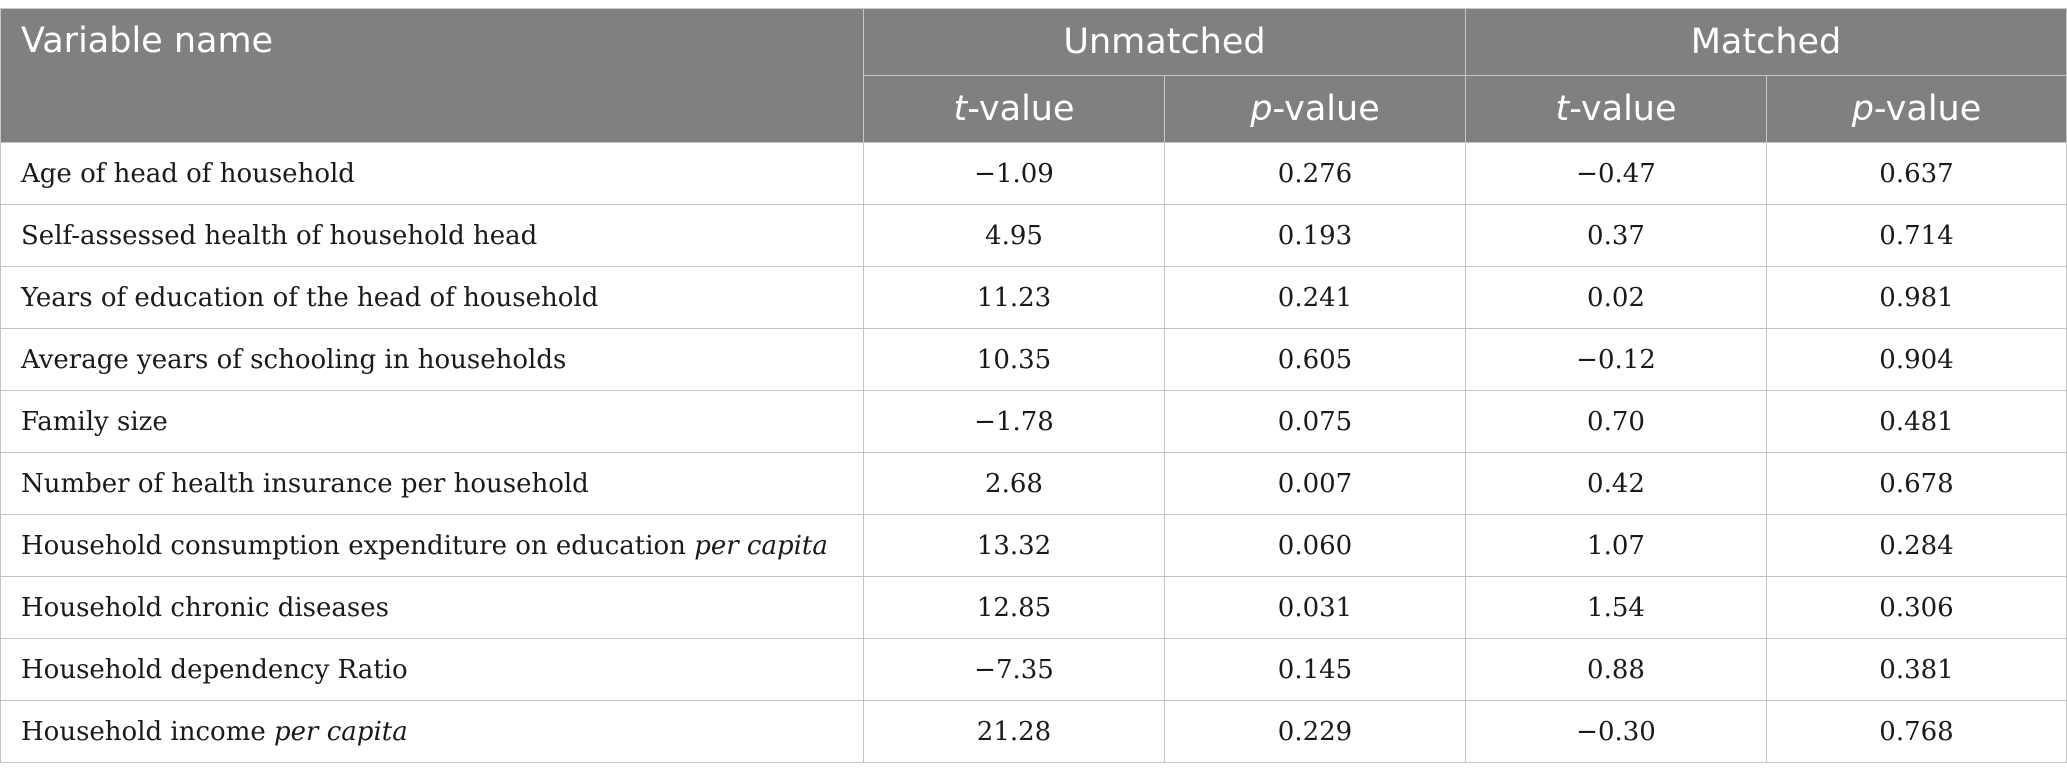 The image size is (2067, 781). I want to click on matched-t-value-cell: 1.07, so click(1616, 545).